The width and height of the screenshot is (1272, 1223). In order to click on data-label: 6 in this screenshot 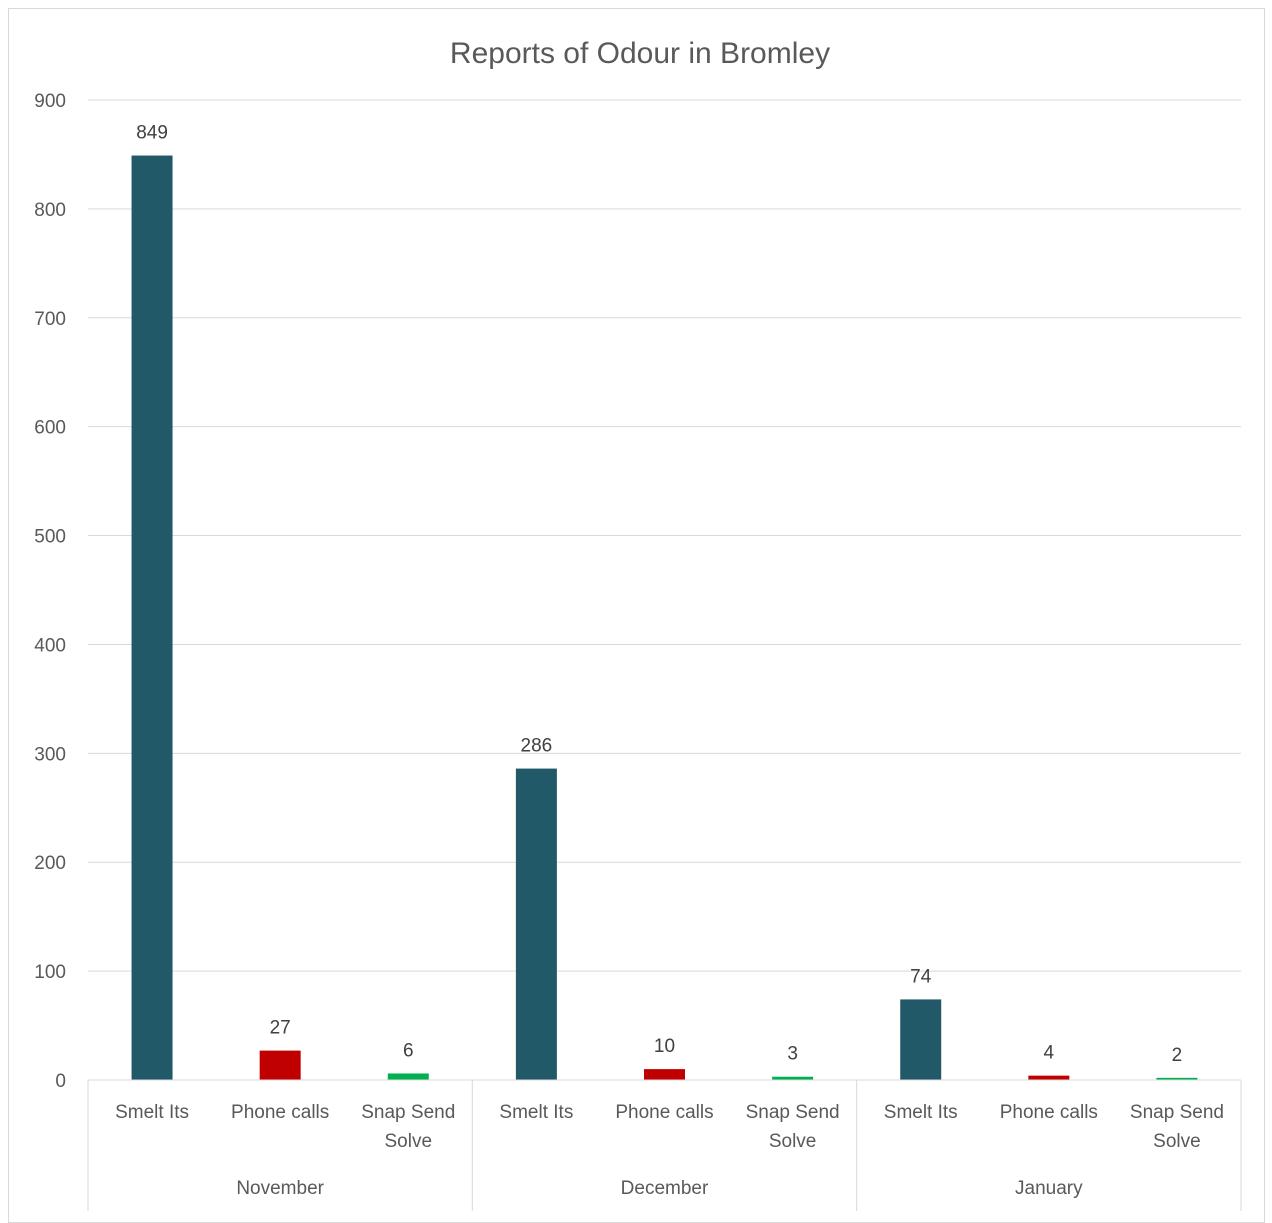, I will do `click(408, 1050)`.